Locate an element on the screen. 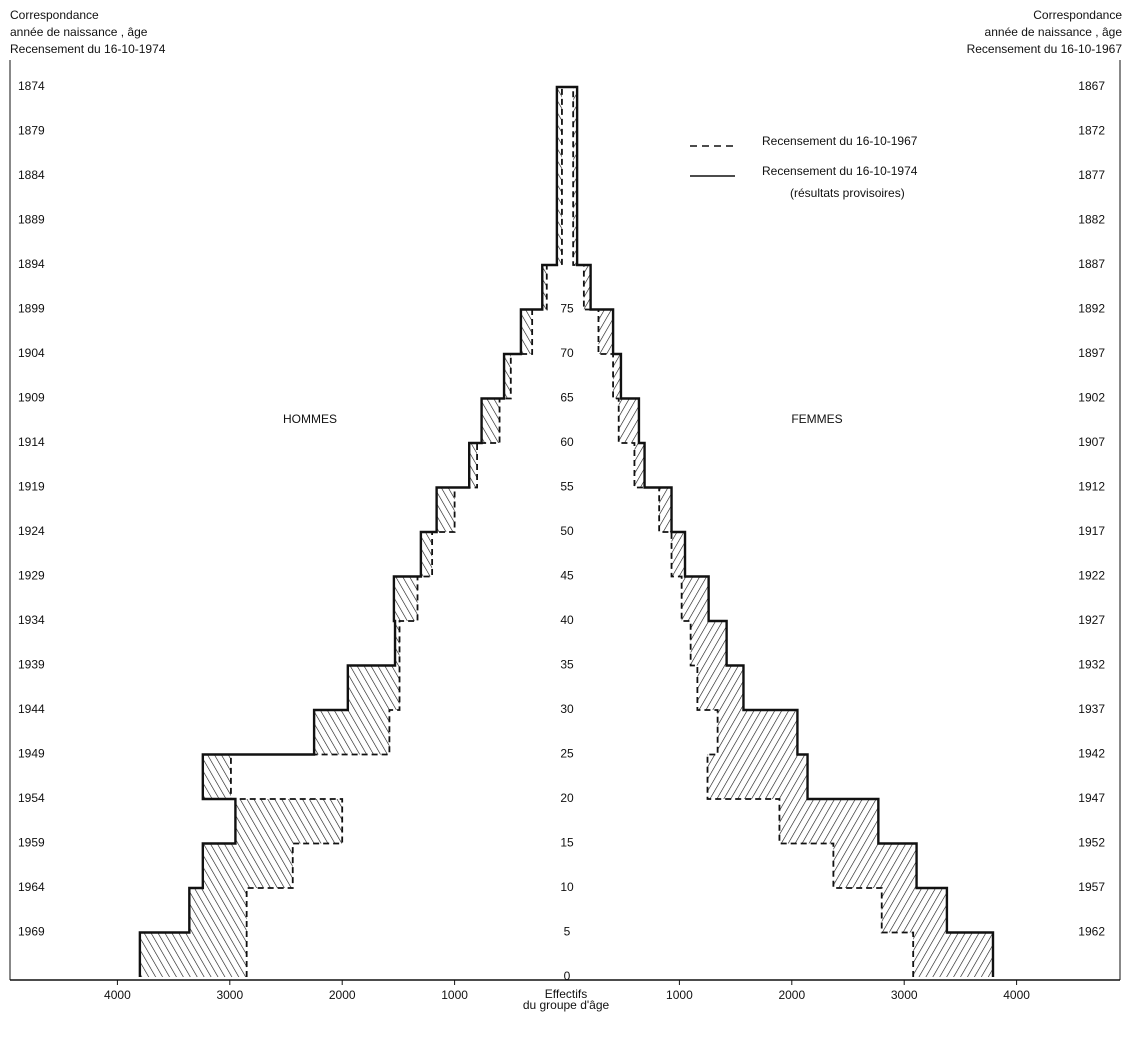  x-tick-label: 1000 is located at coordinates (454, 995).